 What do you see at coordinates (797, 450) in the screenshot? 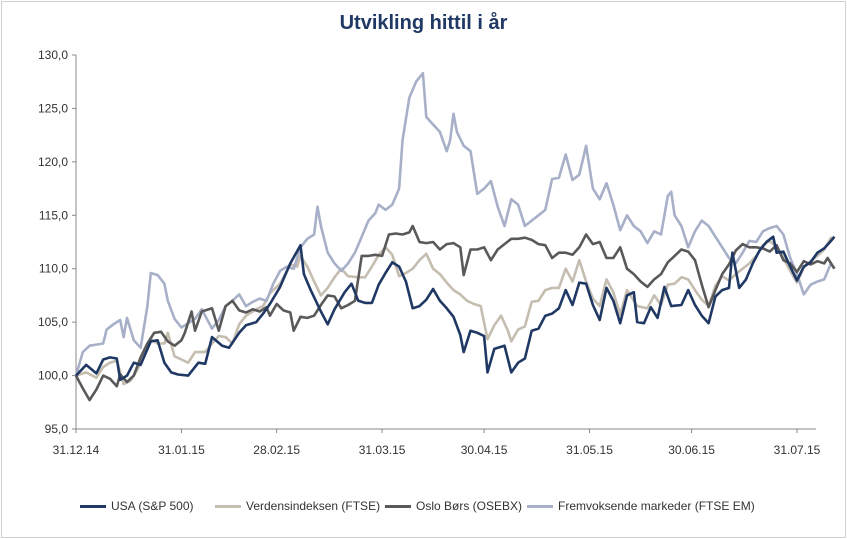
I see `x-tick-label: 31.07.15` at bounding box center [797, 450].